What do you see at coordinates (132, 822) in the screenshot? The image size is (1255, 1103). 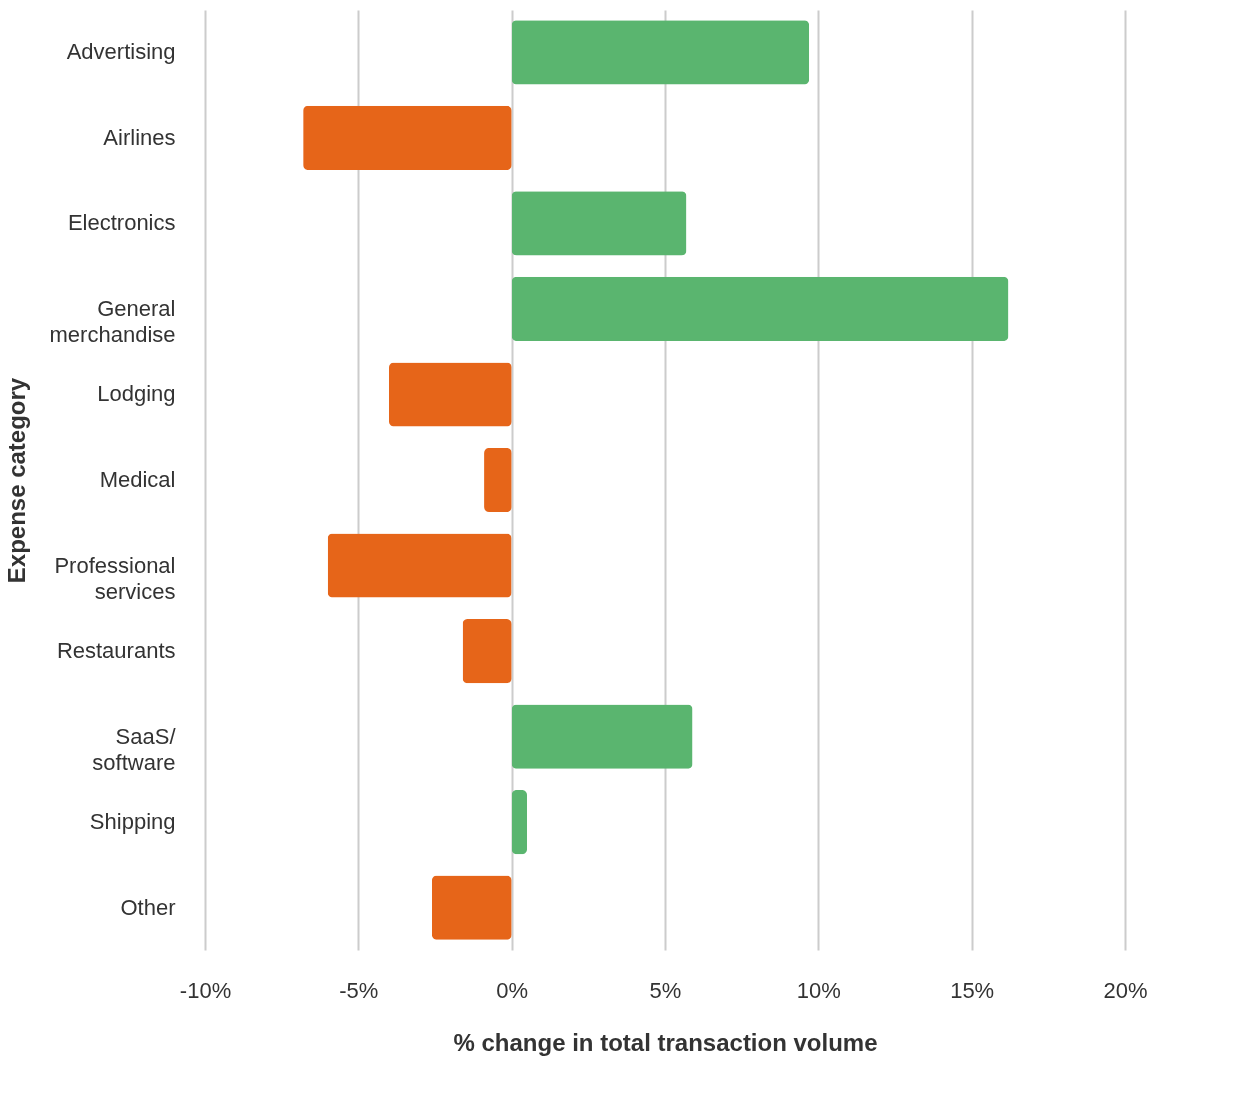 I see `y-tick-label: Shipping` at bounding box center [132, 822].